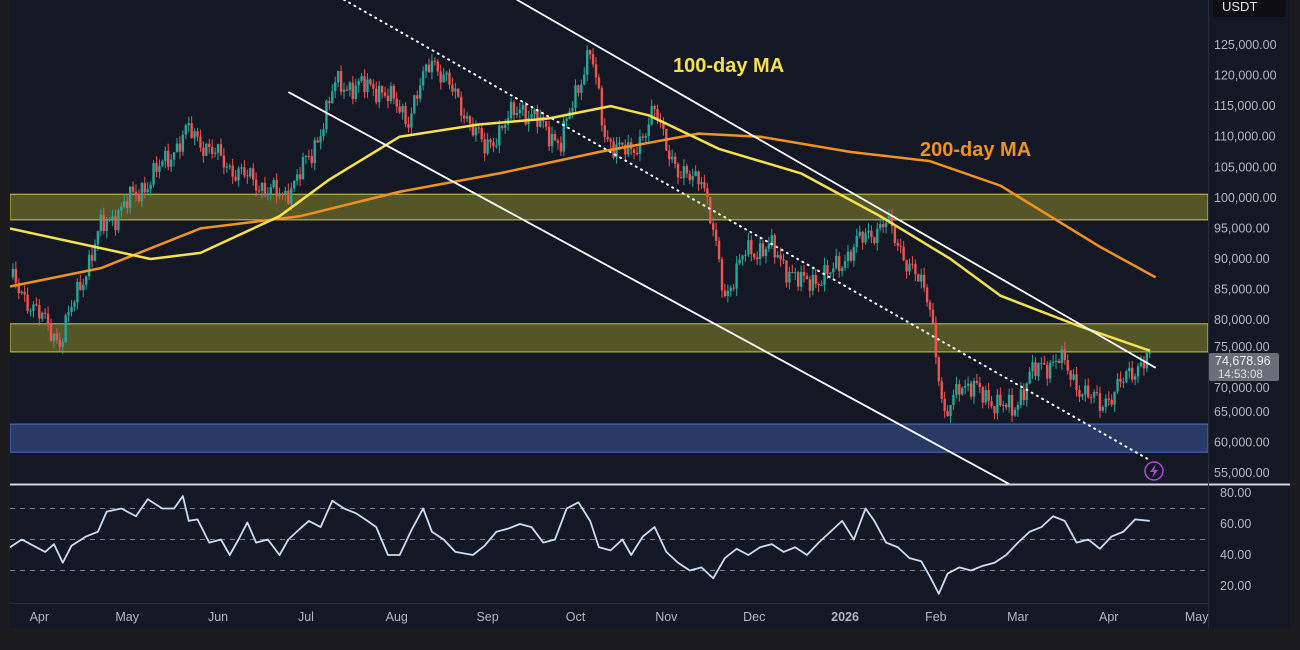 Image resolution: width=1300 pixels, height=650 pixels. What do you see at coordinates (1154, 471) in the screenshot?
I see `alert-icon` at bounding box center [1154, 471].